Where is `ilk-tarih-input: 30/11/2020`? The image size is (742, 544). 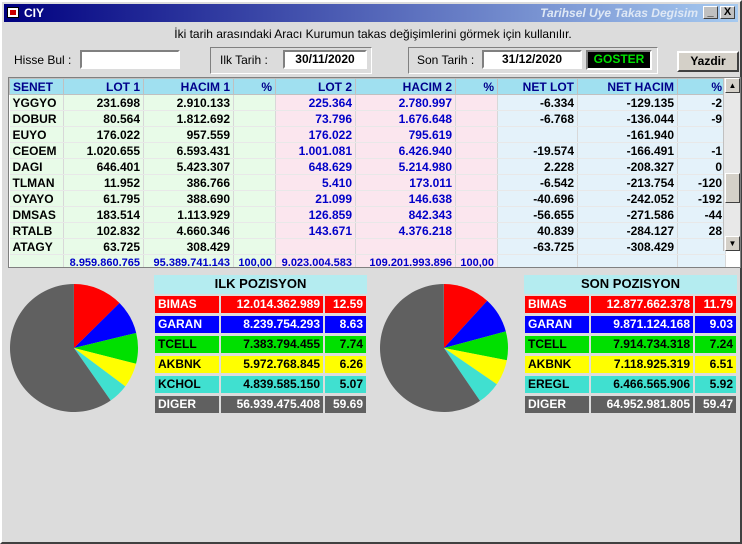 ilk-tarih-input: 30/11/2020 is located at coordinates (325, 59).